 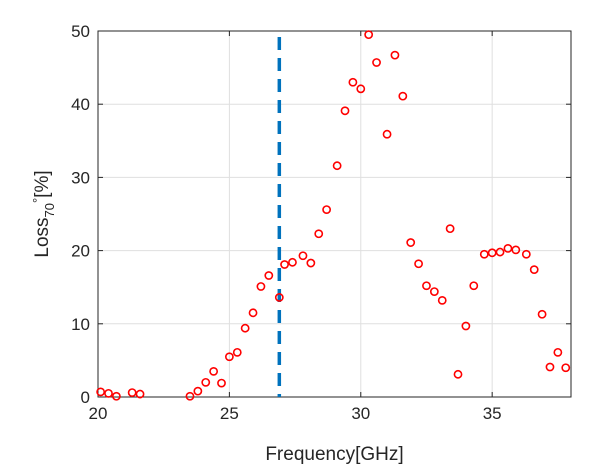 What do you see at coordinates (98, 413) in the screenshot?
I see `x-tick-label: 20` at bounding box center [98, 413].